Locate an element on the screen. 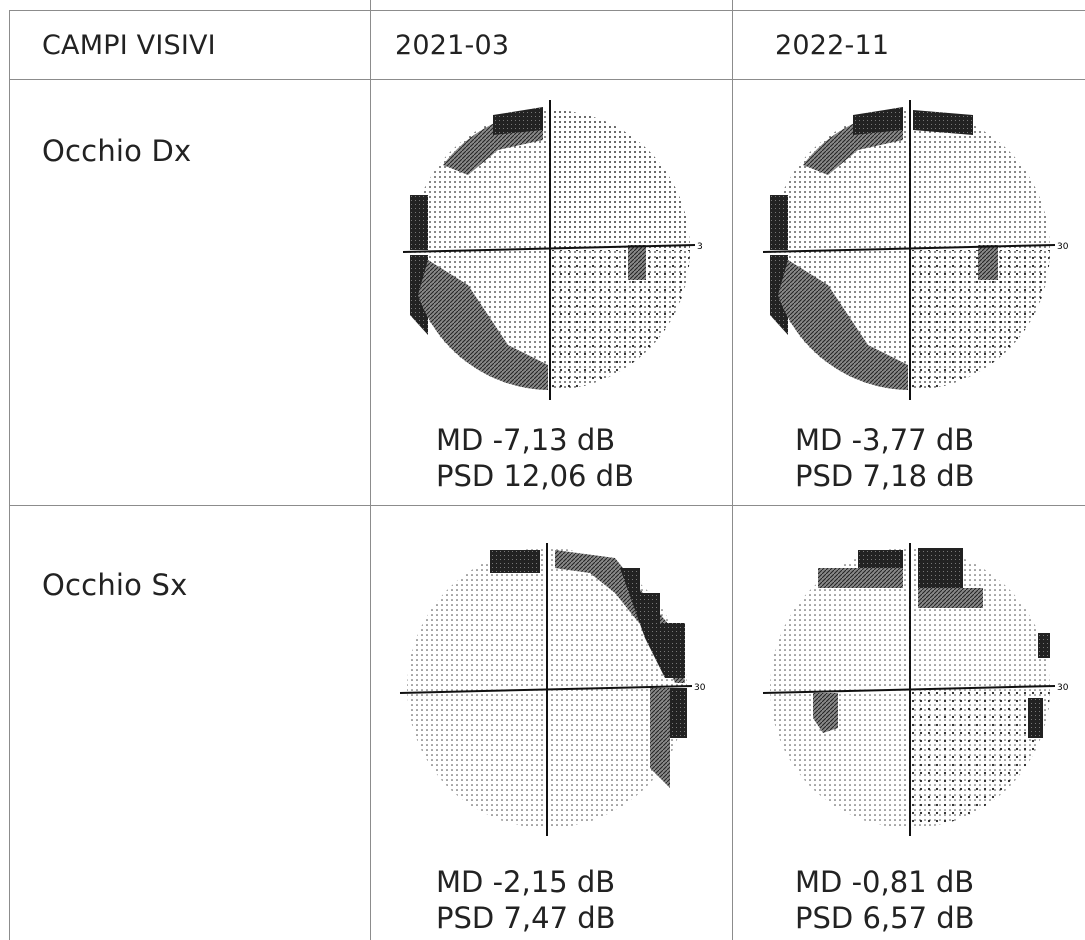 Image resolution: width=1085 pixels, height=940 pixels. header-campi-visivi: CAMPI VISIVI is located at coordinates (129, 45).